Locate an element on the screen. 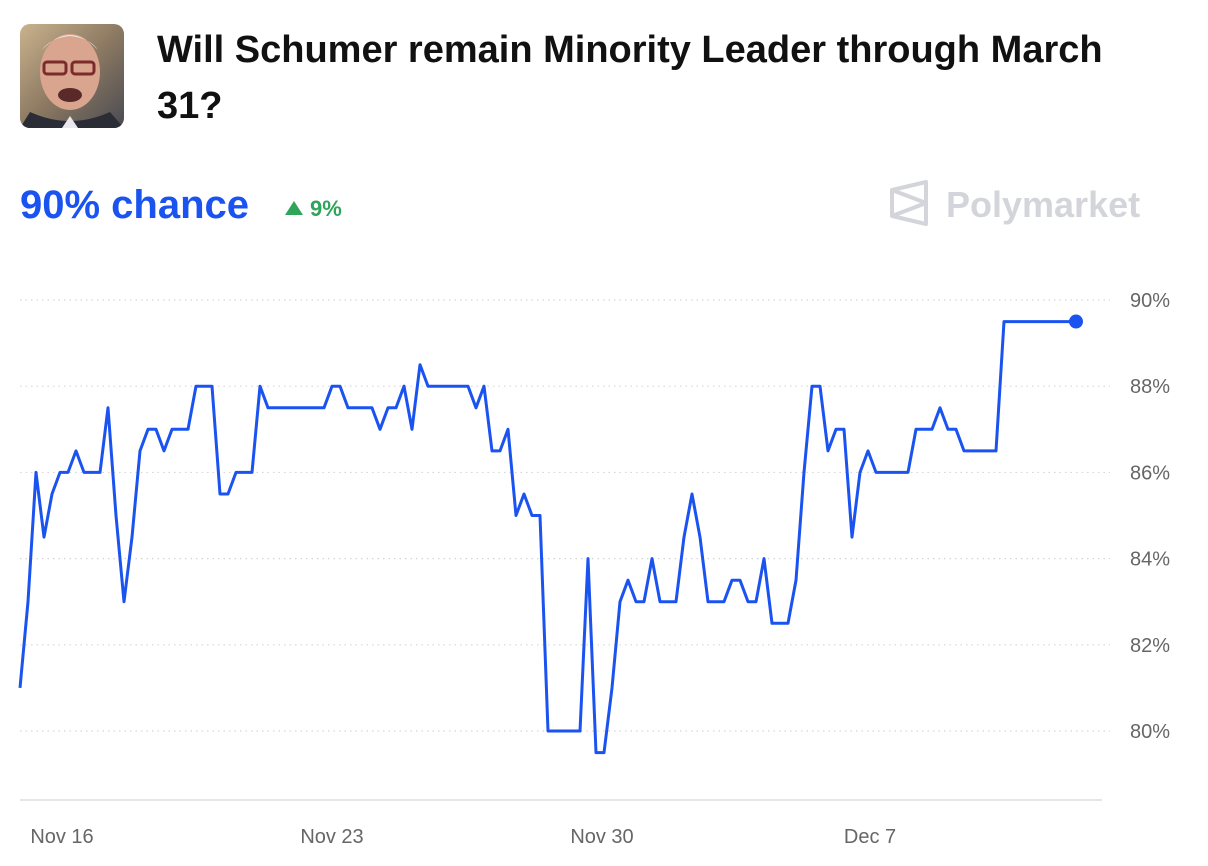  x-tick-label: Nov 16 is located at coordinates (61, 837).